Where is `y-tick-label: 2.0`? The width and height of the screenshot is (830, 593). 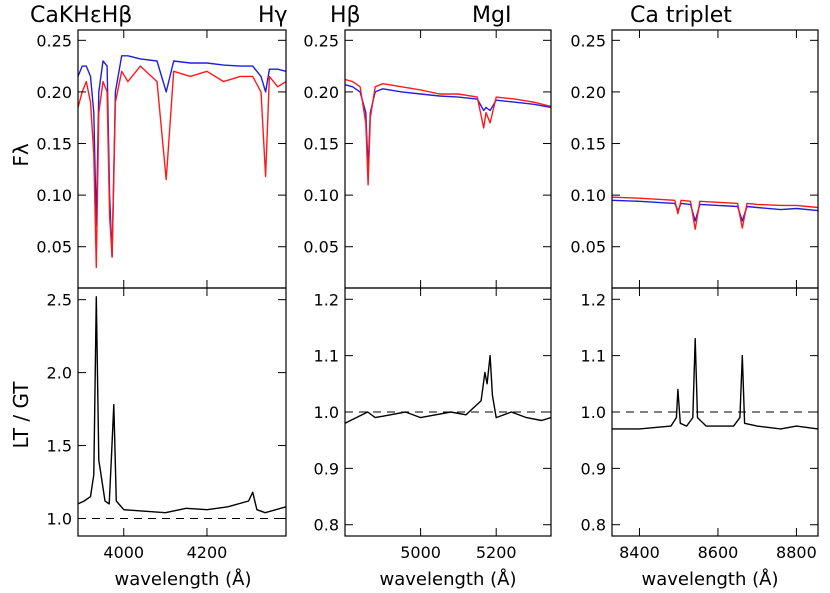 y-tick-label: 2.0 is located at coordinates (59, 373).